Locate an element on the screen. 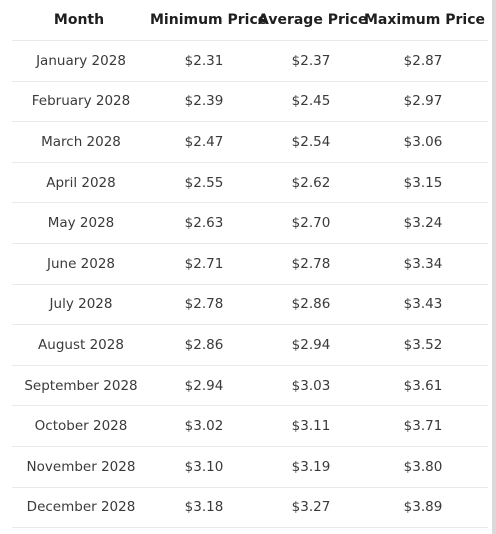 This screenshot has height=534, width=496. cell-average-price: $3.11 is located at coordinates (311, 426).